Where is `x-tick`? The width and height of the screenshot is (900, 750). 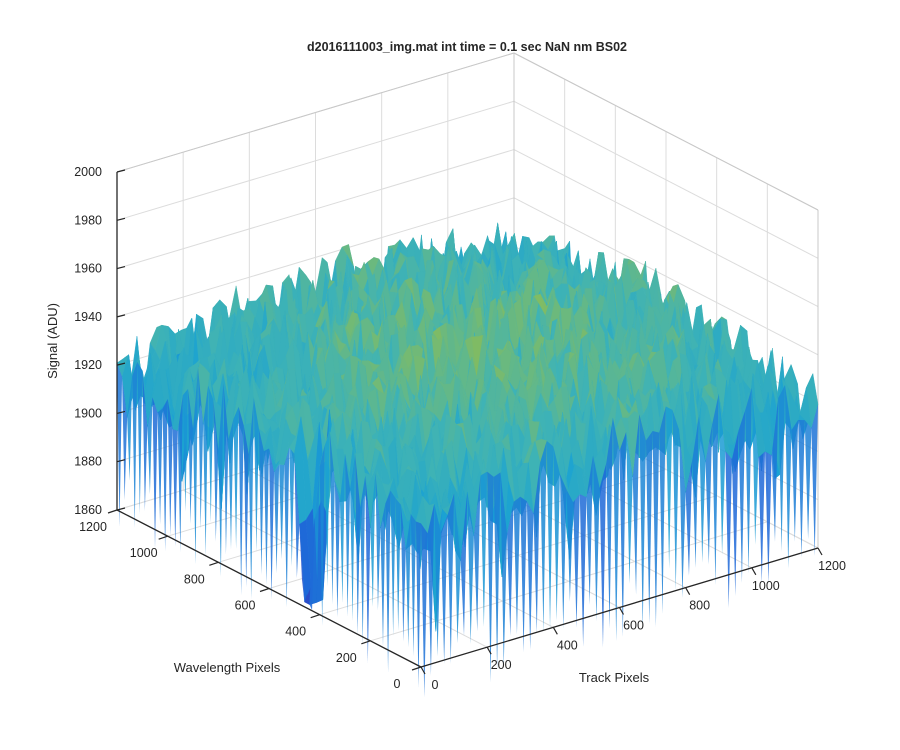
x-tick is located at coordinates (423, 670).